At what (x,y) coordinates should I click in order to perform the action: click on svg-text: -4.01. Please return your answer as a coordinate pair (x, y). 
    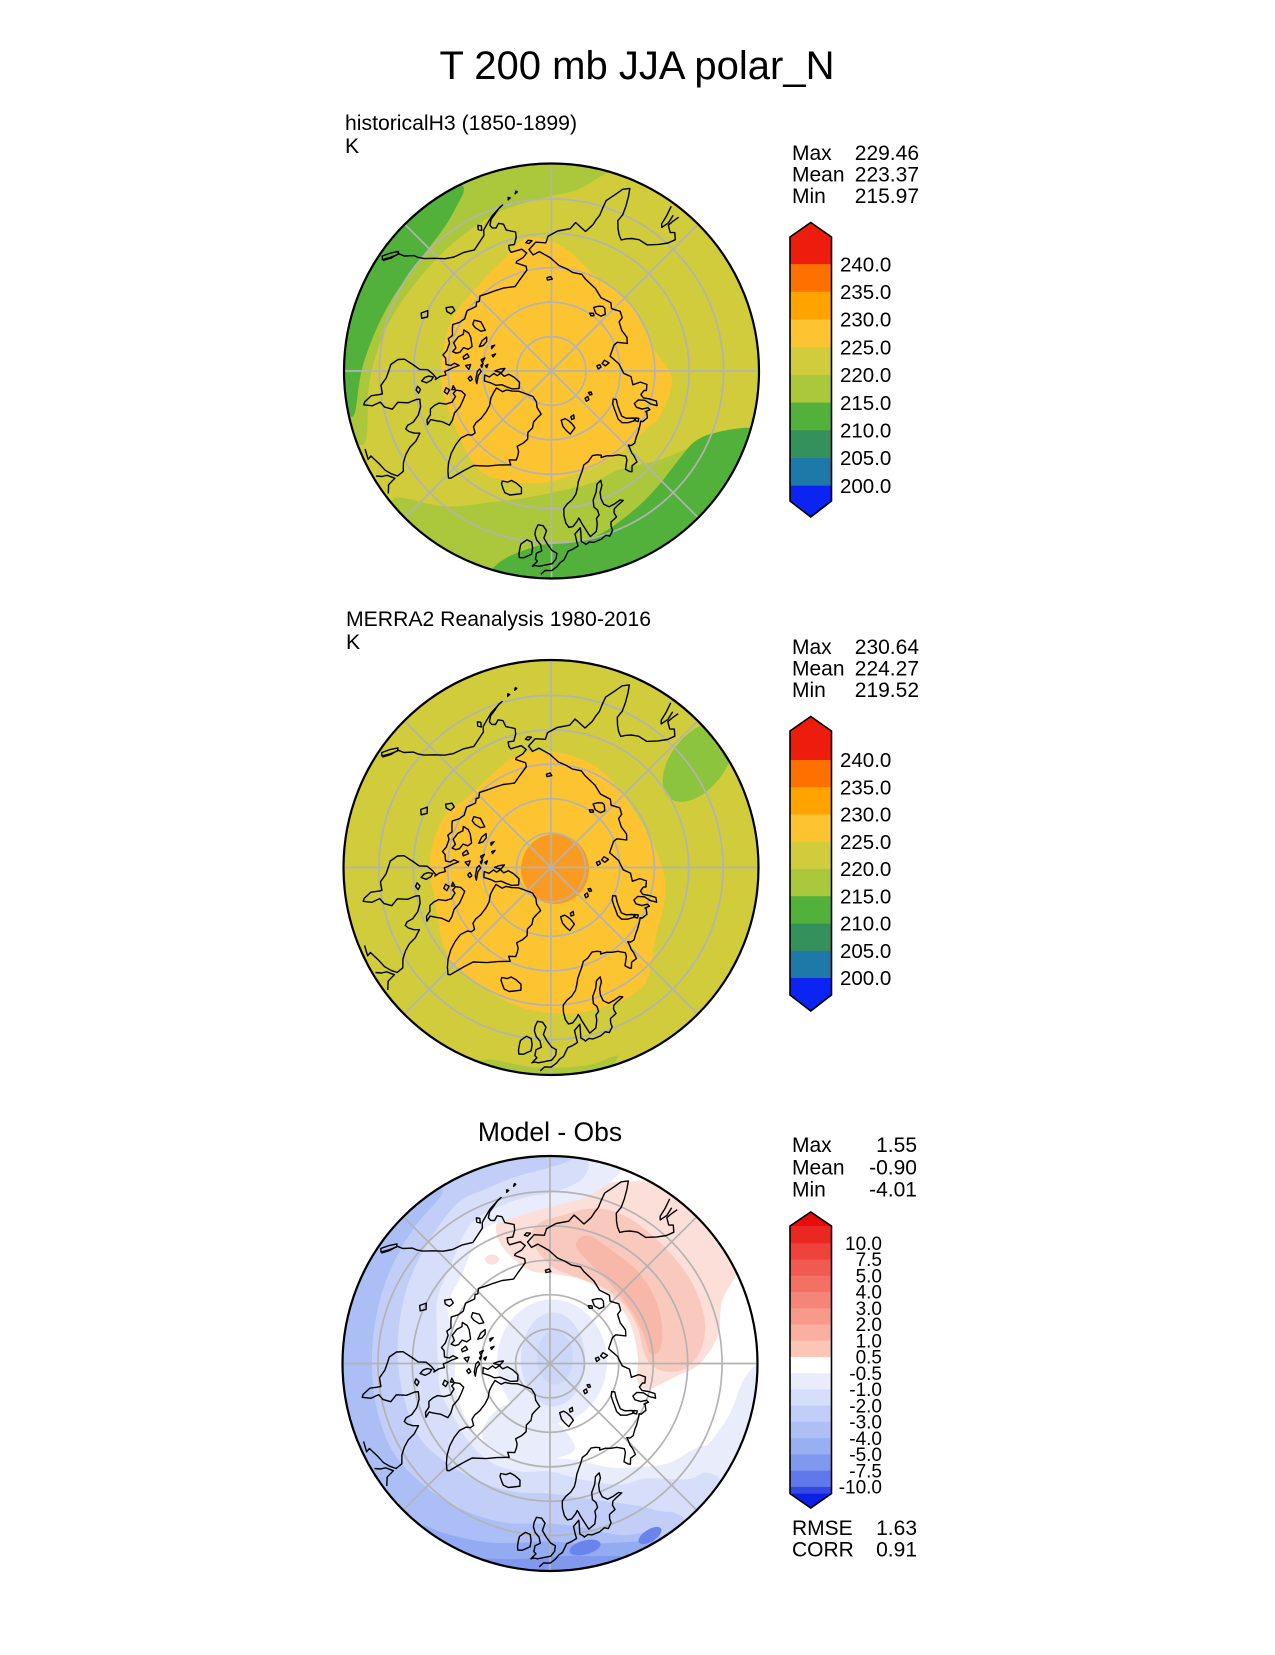
    Looking at the image, I should click on (893, 1190).